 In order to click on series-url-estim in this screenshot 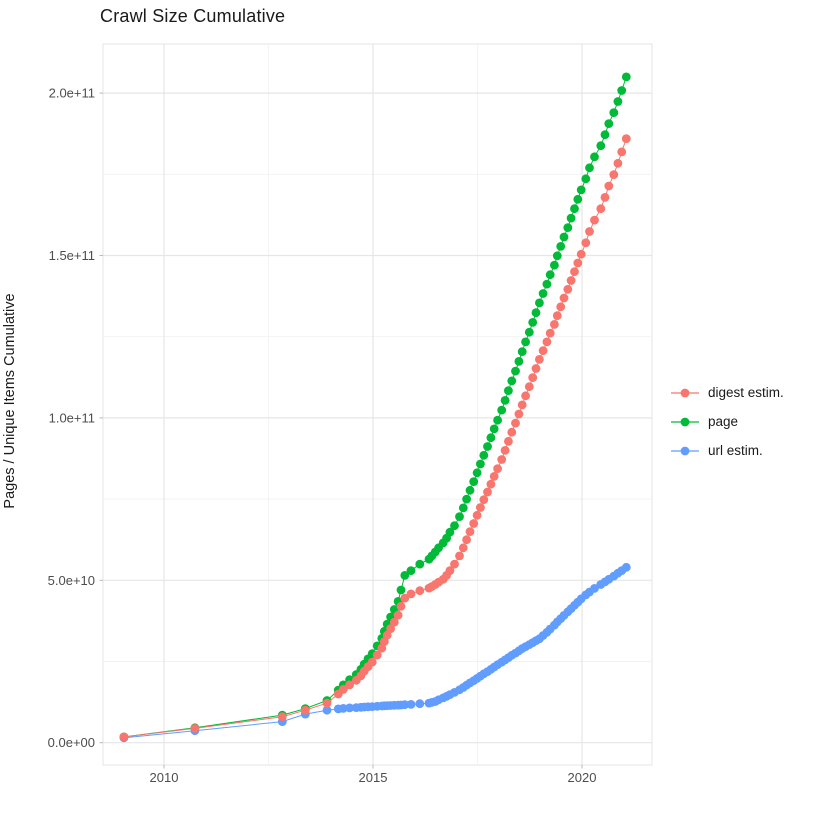, I will do `click(375, 652)`.